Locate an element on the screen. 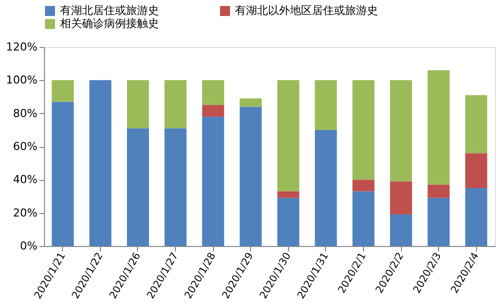 The width and height of the screenshot is (500, 305). legend-label: 有湖北以外地区居住或旅游史 is located at coordinates (306, 10).